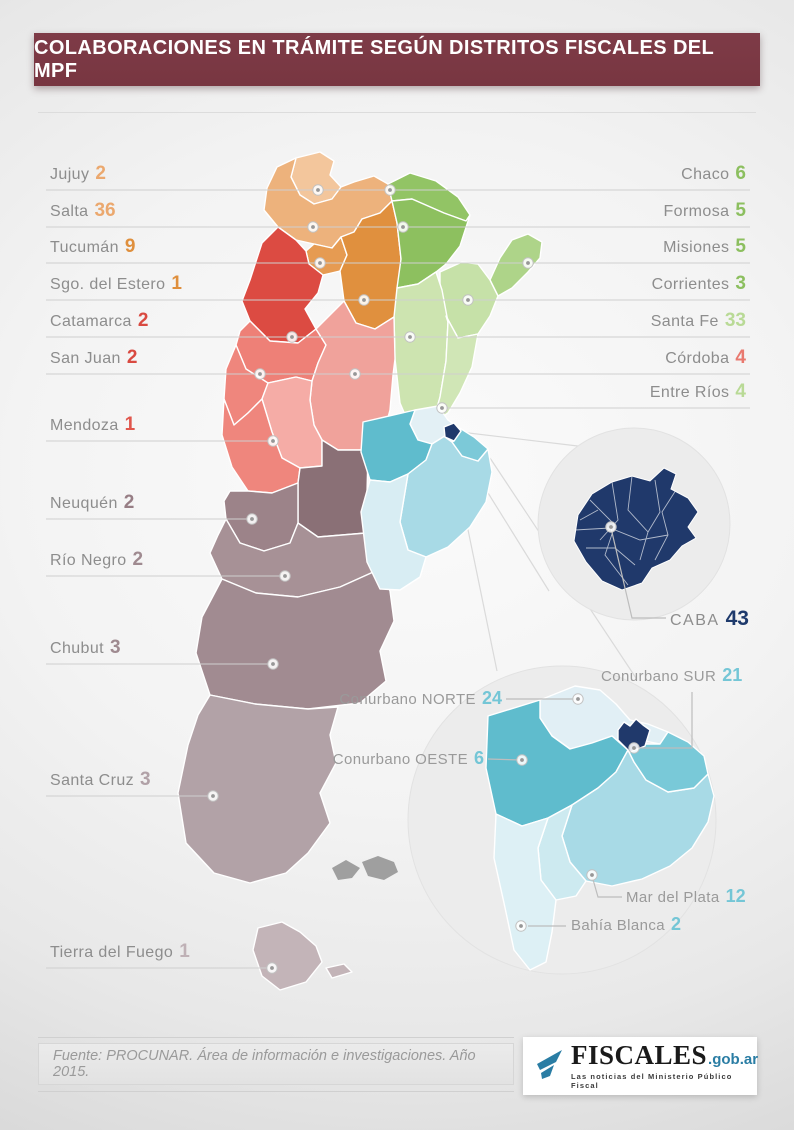  I want to click on caba-district-borders, so click(625, 530).